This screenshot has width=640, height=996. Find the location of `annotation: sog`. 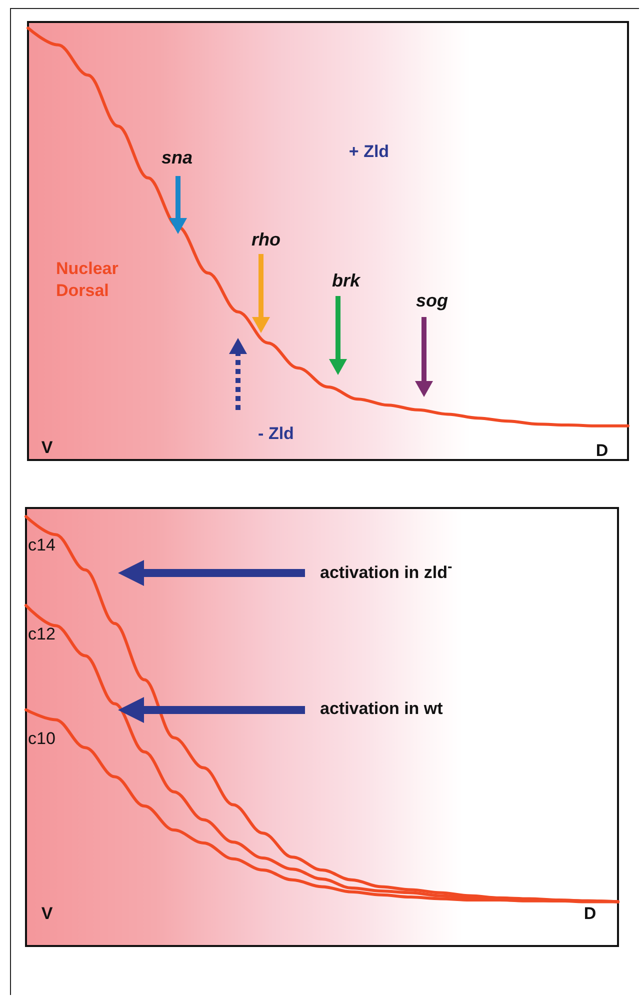

annotation: sog is located at coordinates (432, 301).